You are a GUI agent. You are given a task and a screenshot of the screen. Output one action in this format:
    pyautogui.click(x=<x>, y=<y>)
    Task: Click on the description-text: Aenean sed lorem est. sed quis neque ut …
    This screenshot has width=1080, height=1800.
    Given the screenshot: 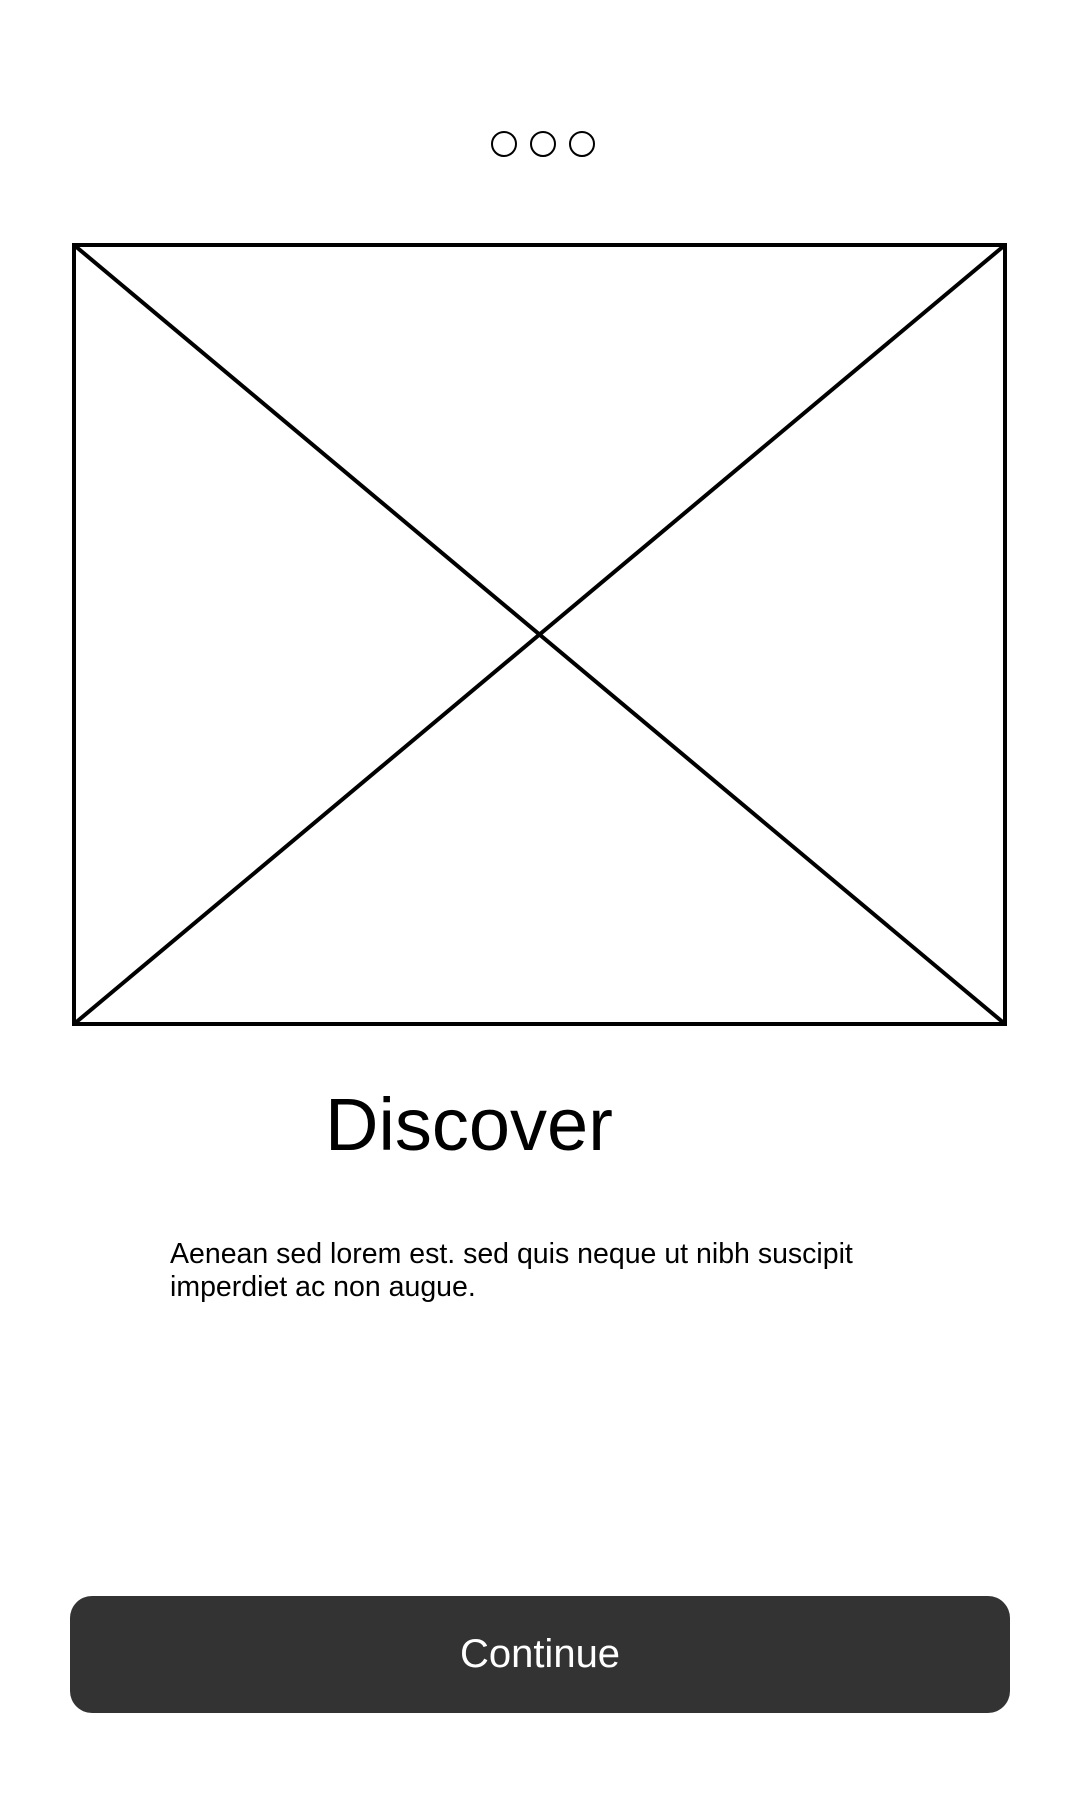 What is the action you would take?
    pyautogui.click(x=511, y=1270)
    